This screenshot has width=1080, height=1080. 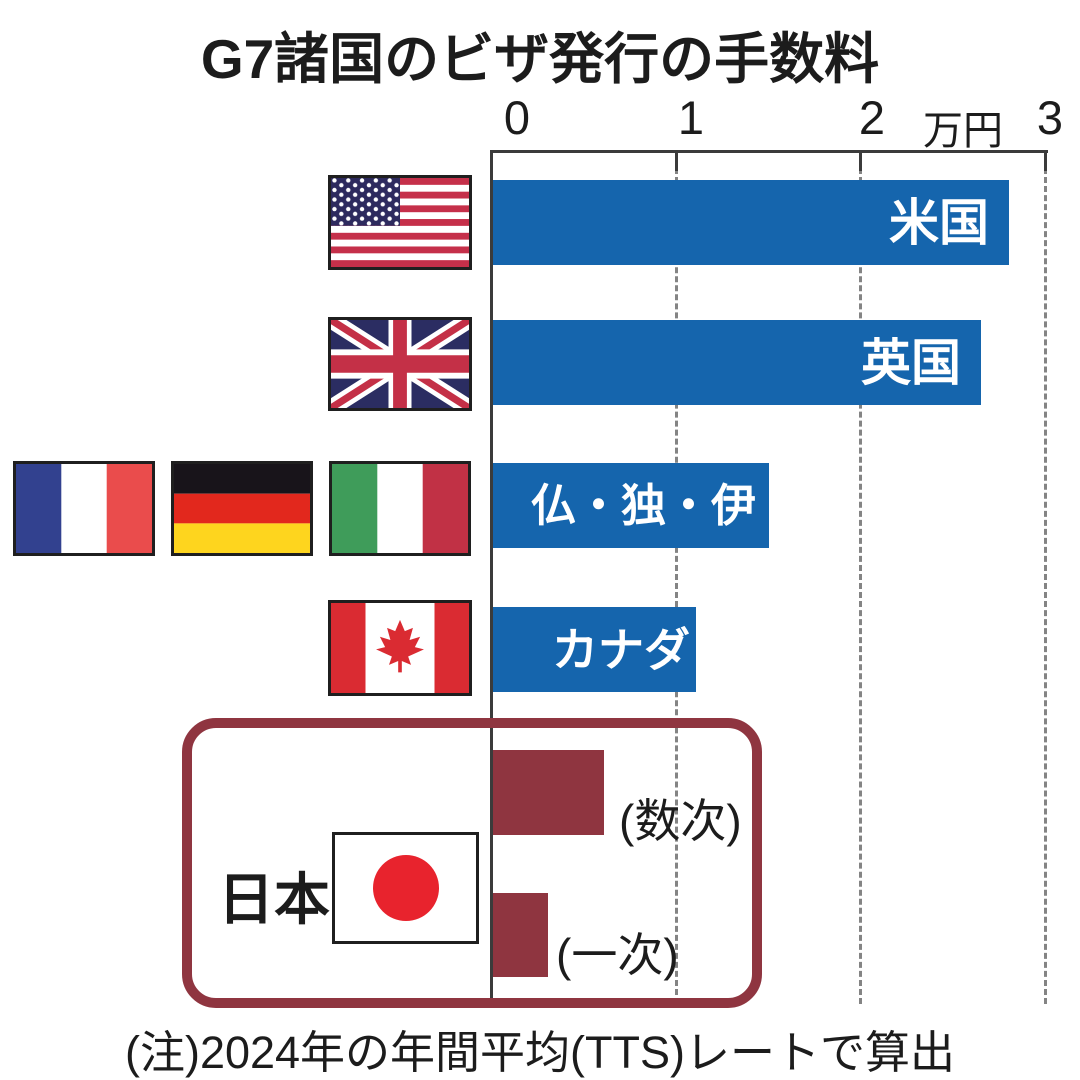 I want to click on axis-tick-label-3: 3, so click(x=1050, y=117).